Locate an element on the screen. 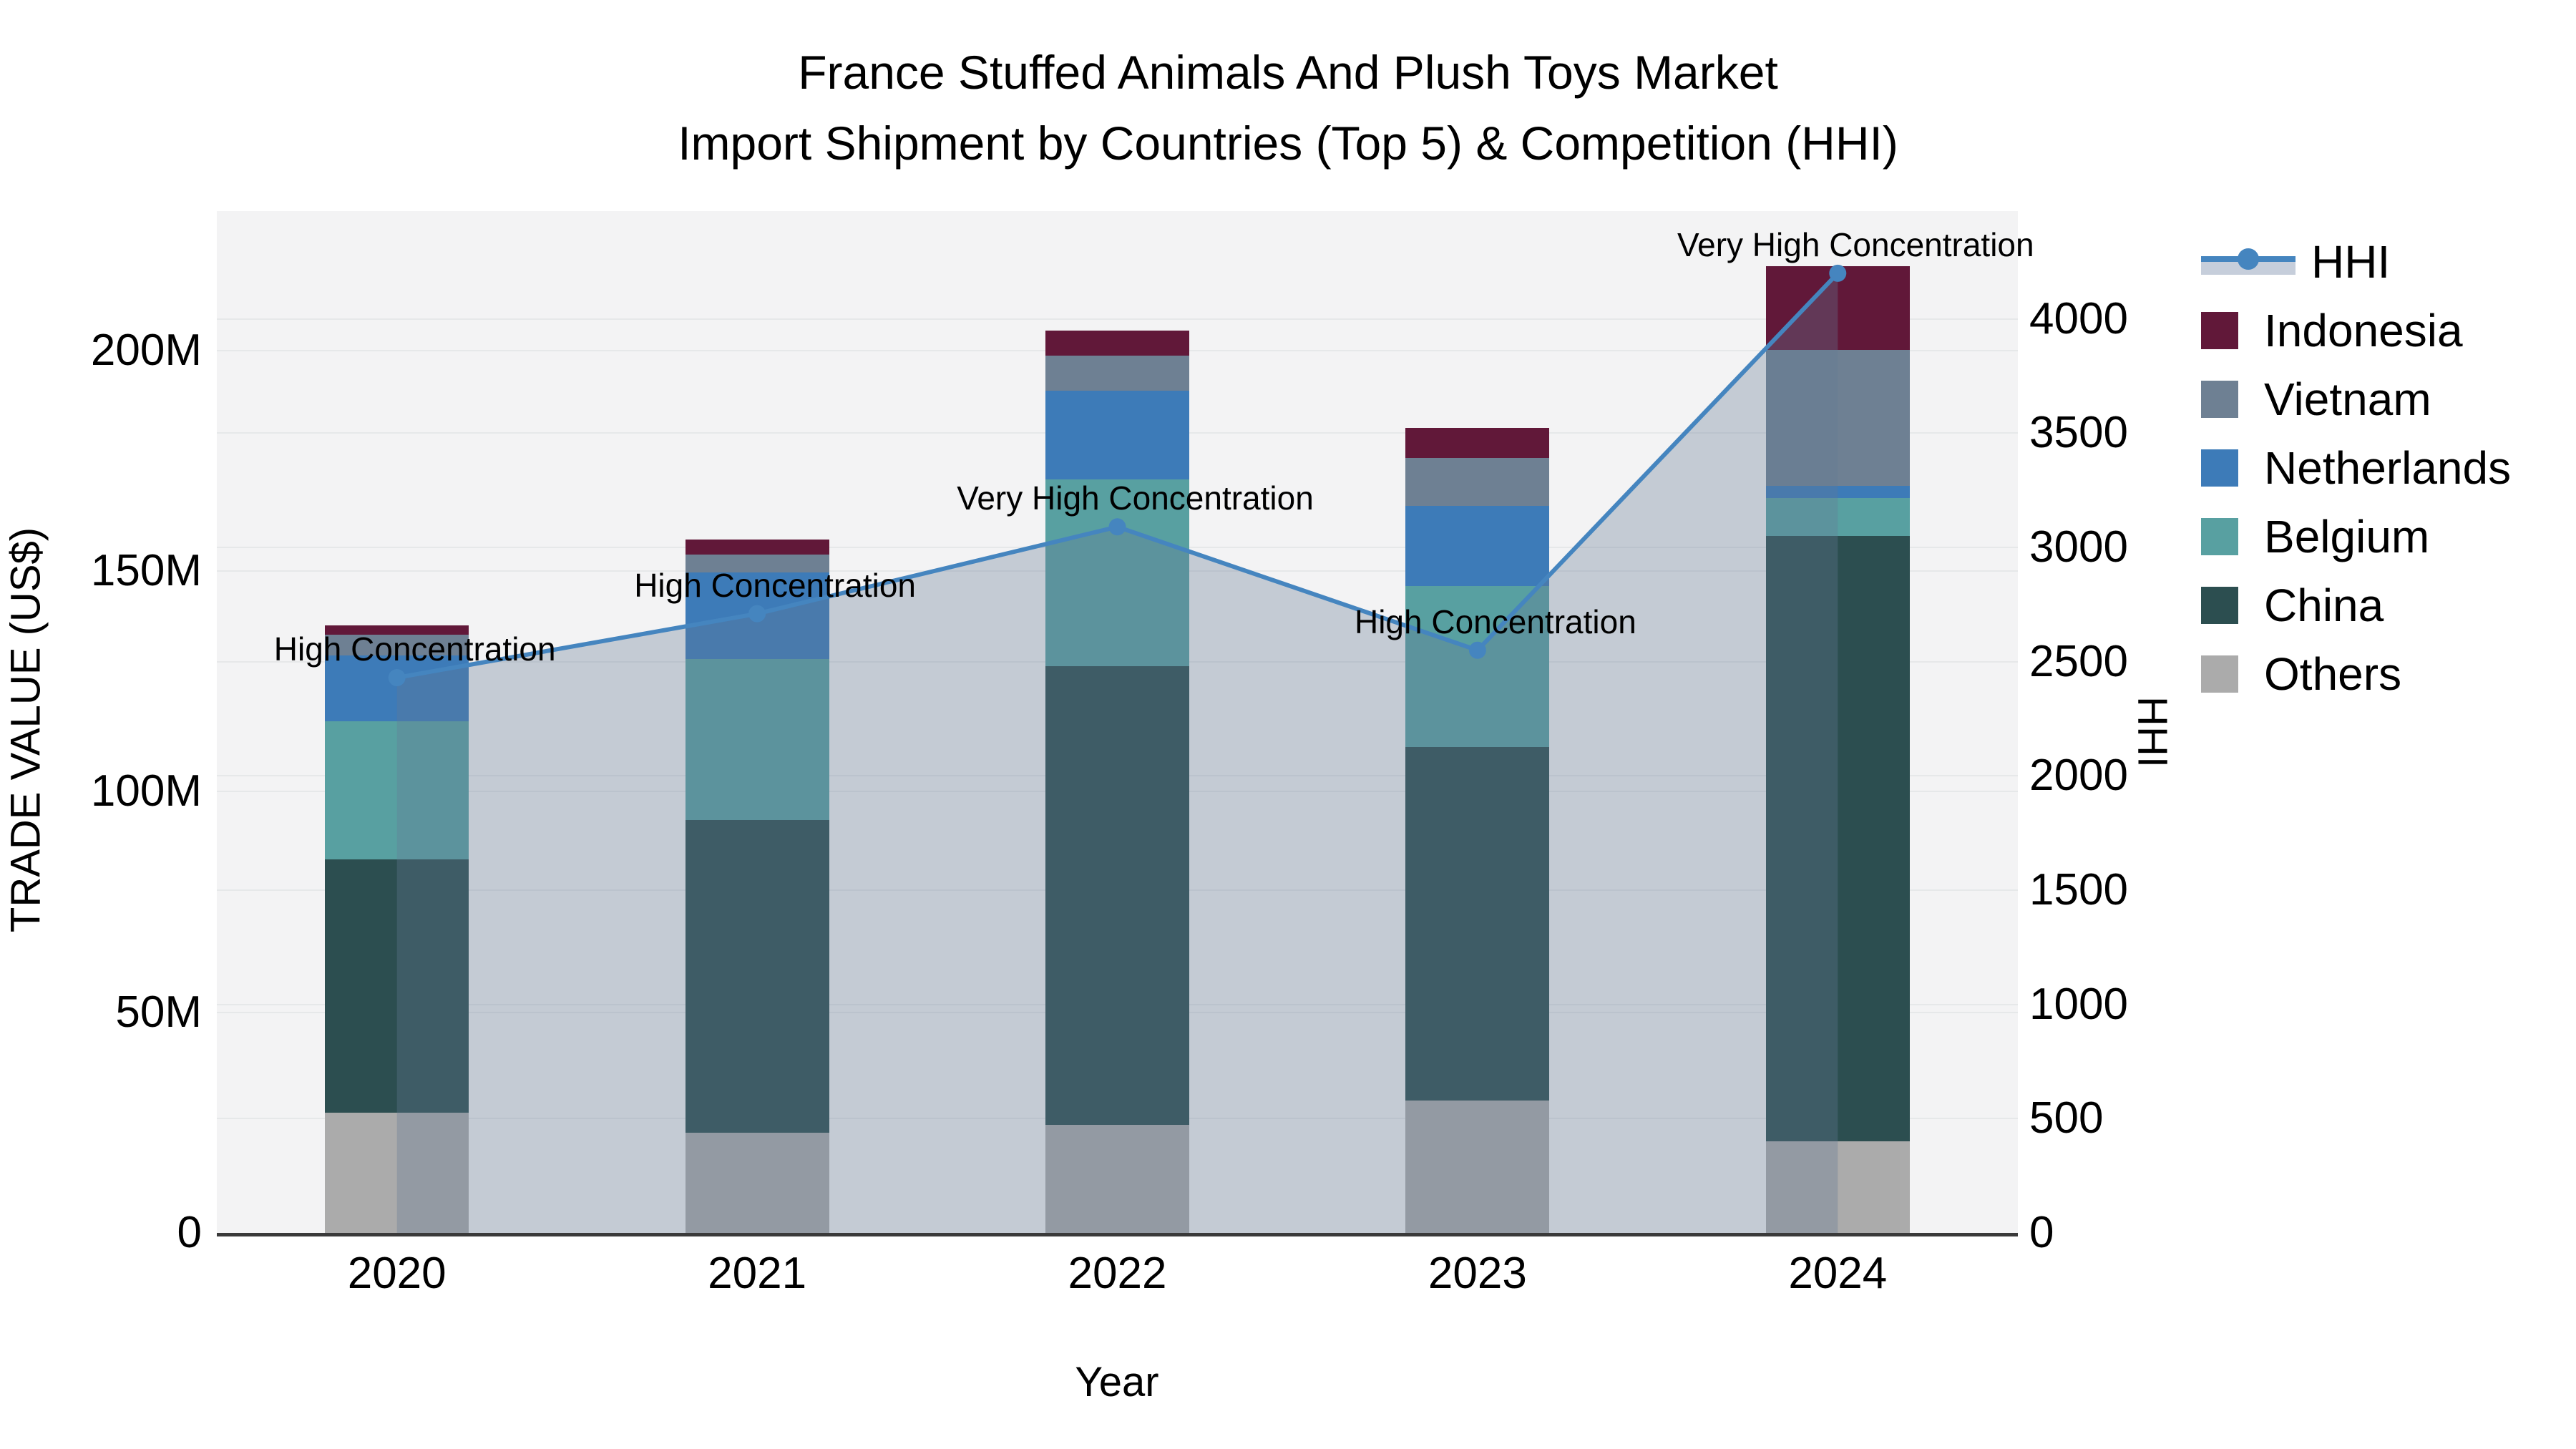  bar-segment-others-2023 is located at coordinates (1478, 1167).